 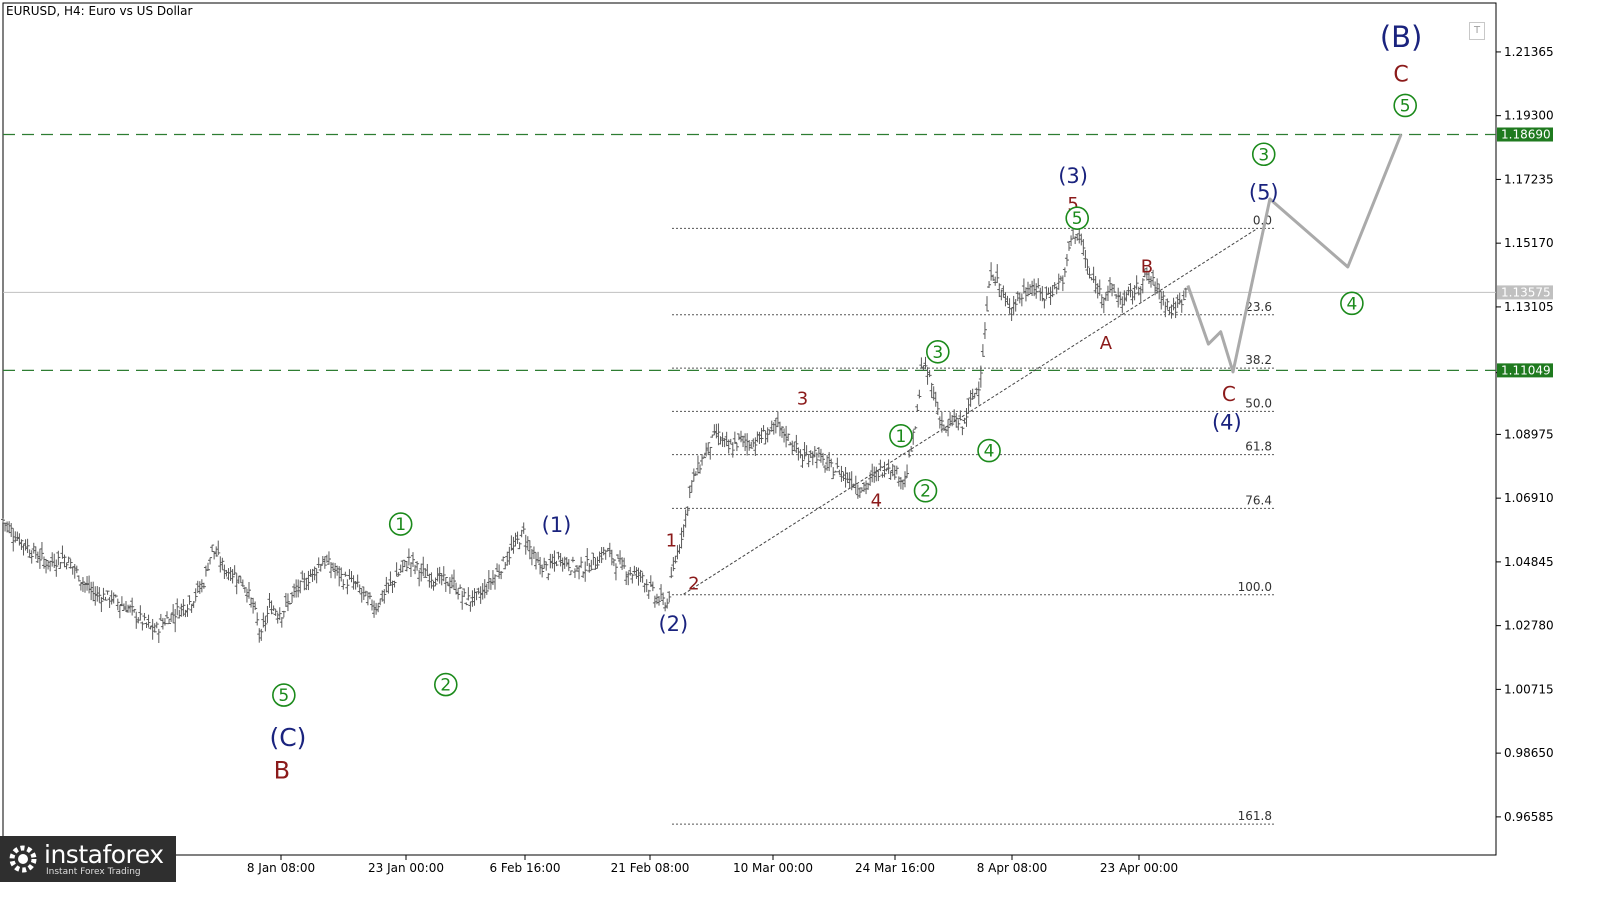 What do you see at coordinates (650, 868) in the screenshot?
I see `time-tick-label: 21 Feb 08:00` at bounding box center [650, 868].